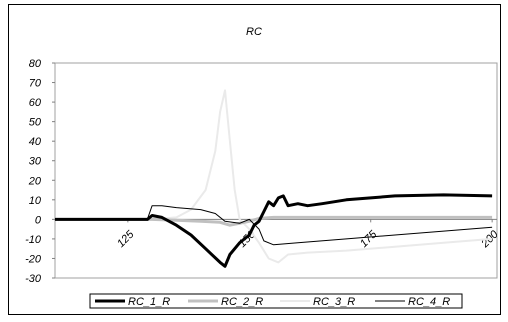  I want to click on y-tick-label: 20, so click(35, 181).